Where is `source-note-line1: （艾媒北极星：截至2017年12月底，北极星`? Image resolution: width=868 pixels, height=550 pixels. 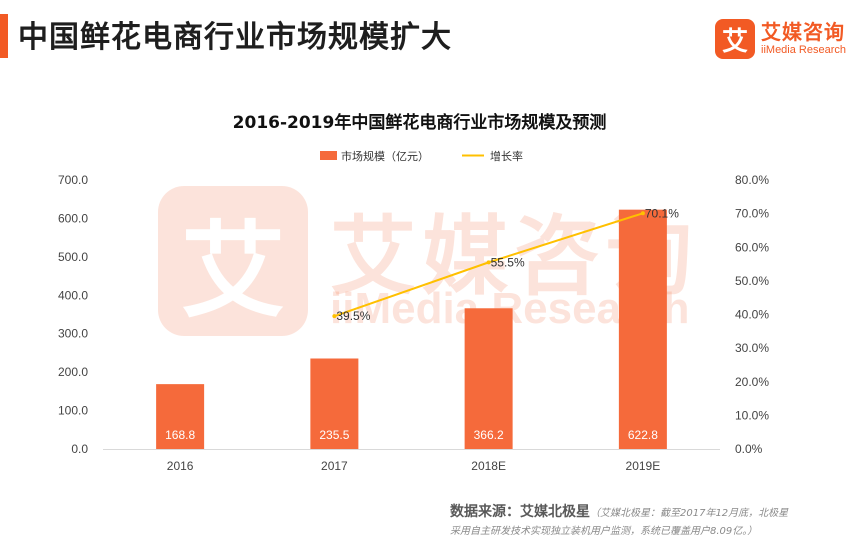 source-note-line1: （艾媒北极星：截至2017年12月底，北极星 is located at coordinates (689, 513).